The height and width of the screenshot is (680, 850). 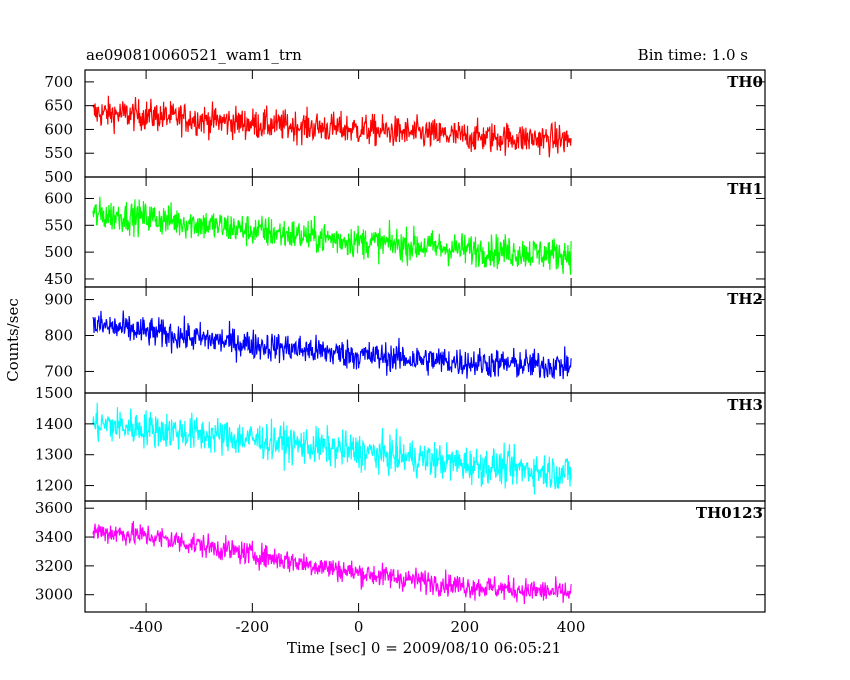 I want to click on panel-th0: 500 550 600 650 700 TH0, so click(x=405, y=127).